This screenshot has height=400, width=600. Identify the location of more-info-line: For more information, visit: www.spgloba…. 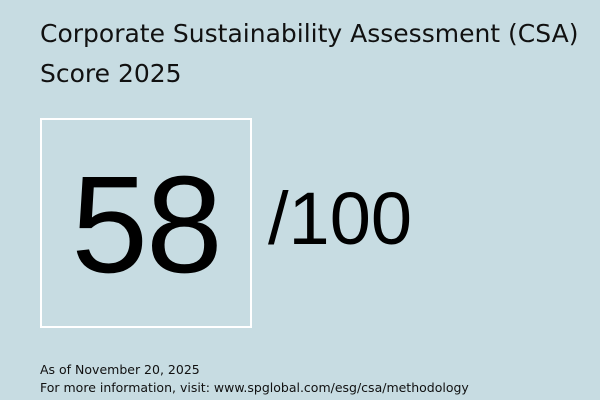
(254, 388).